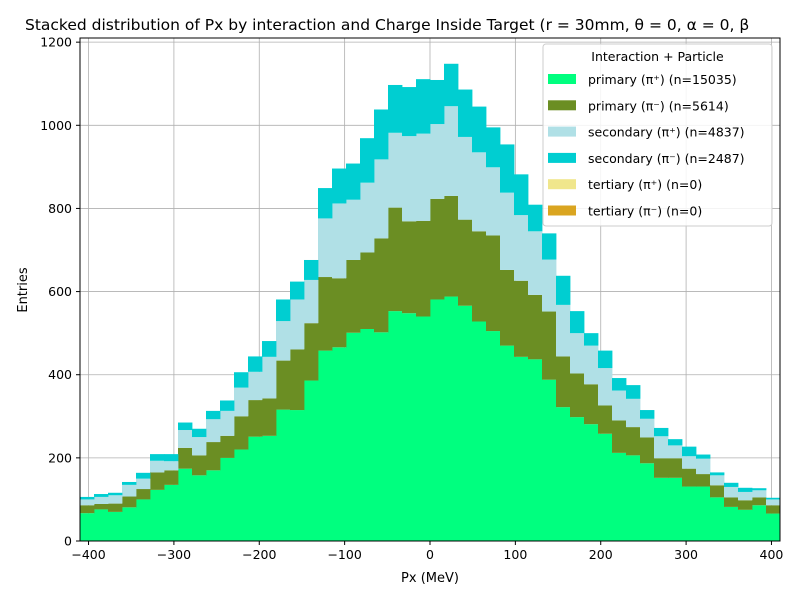 This screenshot has height=600, width=800. Describe the element at coordinates (605, 419) in the screenshot. I see `bar-s1-b37` at that location.